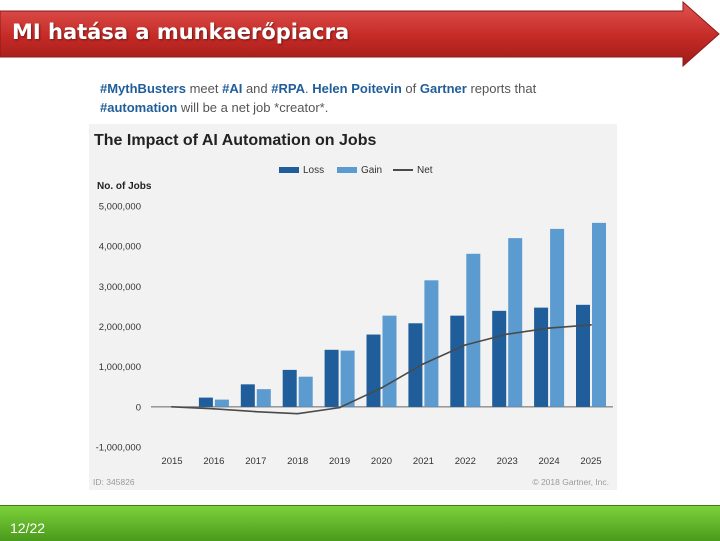 This screenshot has height=541, width=720. I want to click on tweet-highlight: #AI, so click(232, 88).